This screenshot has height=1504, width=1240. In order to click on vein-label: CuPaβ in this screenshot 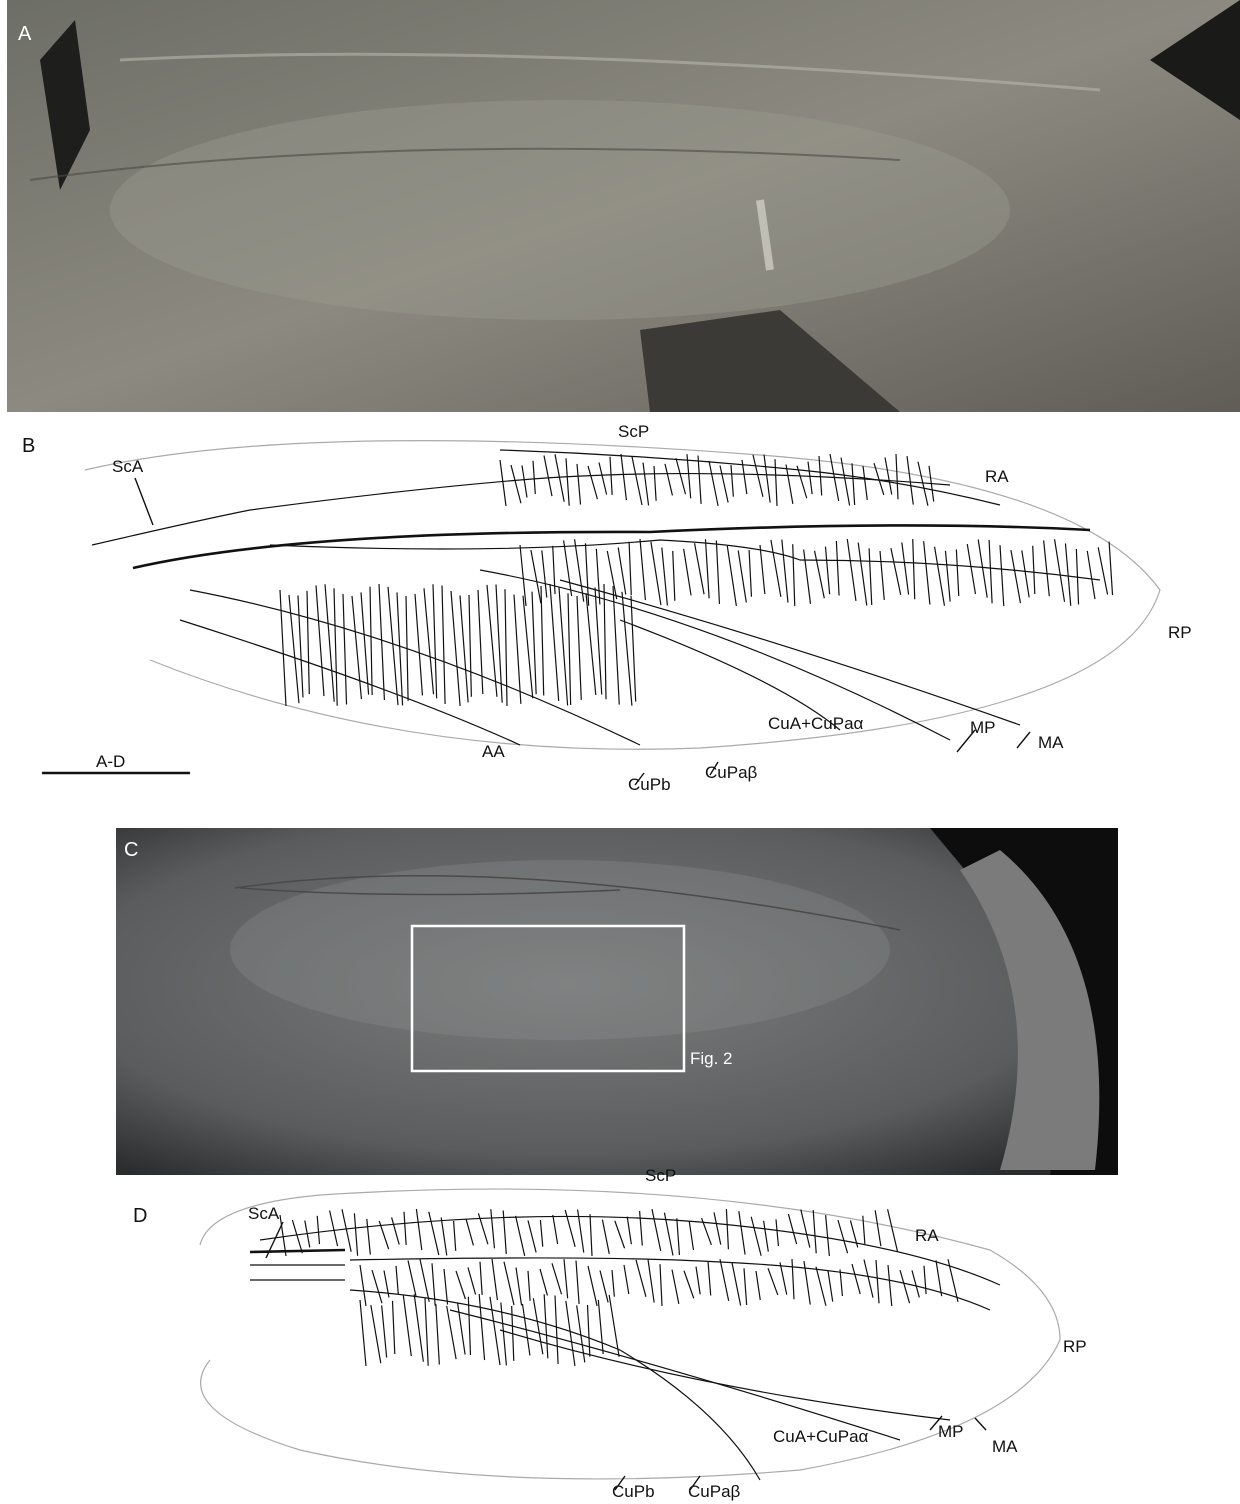, I will do `click(731, 772)`.